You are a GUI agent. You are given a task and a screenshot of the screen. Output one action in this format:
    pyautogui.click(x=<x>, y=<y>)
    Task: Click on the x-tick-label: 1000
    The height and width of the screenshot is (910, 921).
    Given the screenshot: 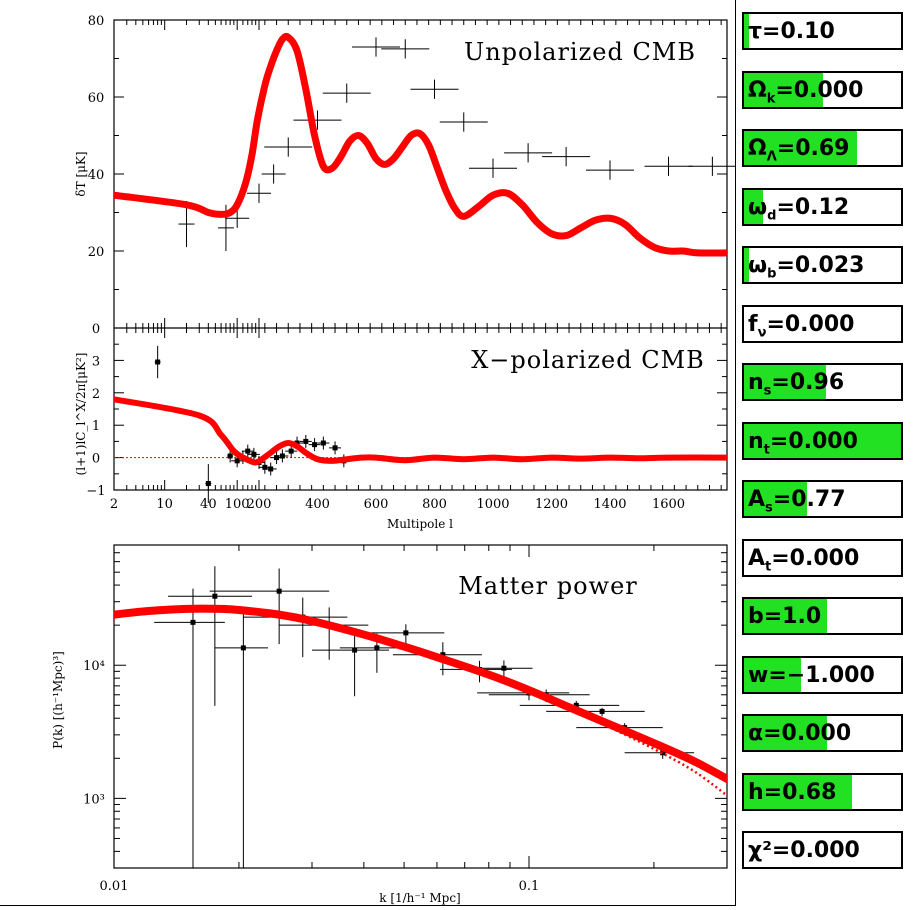 What is the action you would take?
    pyautogui.click(x=492, y=504)
    